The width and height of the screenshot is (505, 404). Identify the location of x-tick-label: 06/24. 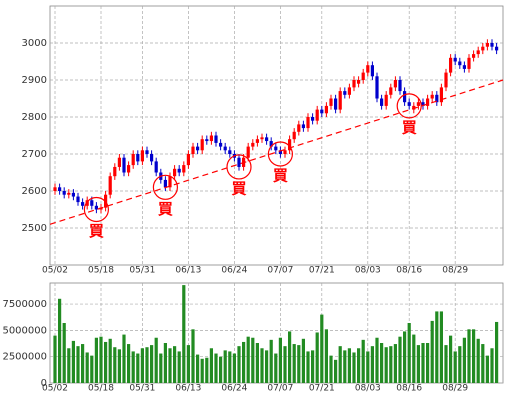
(234, 389).